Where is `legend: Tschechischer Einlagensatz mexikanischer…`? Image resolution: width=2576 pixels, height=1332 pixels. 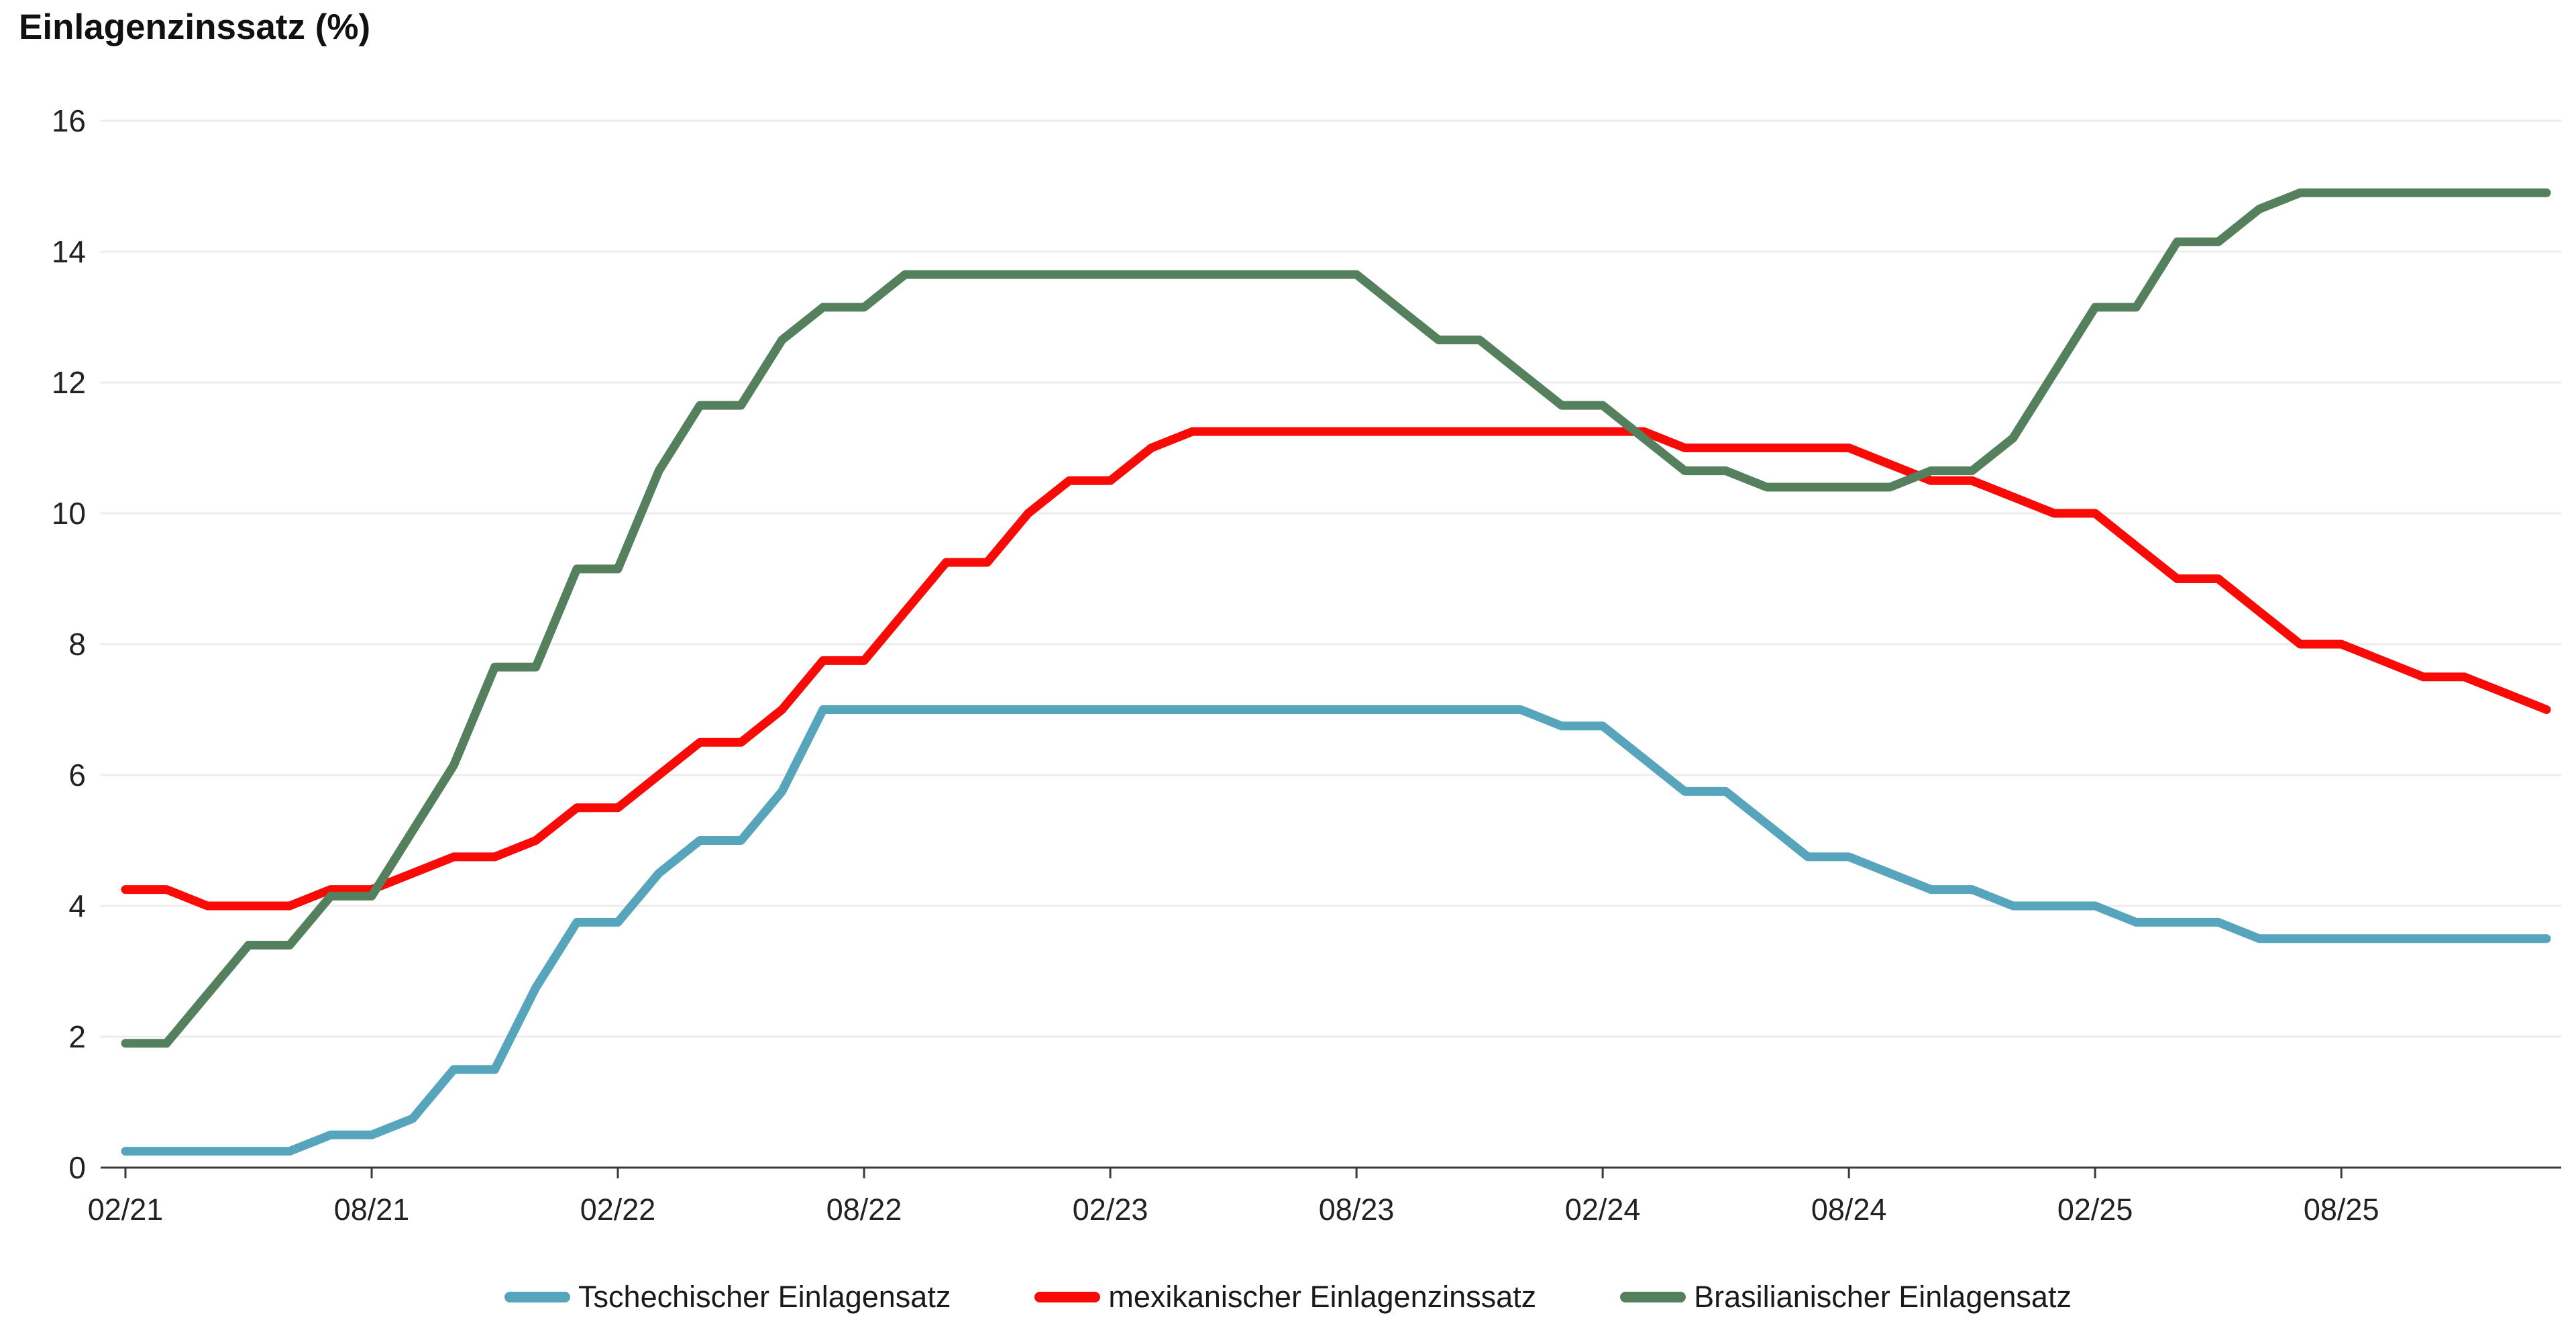 legend: Tschechischer Einlagensatz mexikanischer… is located at coordinates (1288, 1297).